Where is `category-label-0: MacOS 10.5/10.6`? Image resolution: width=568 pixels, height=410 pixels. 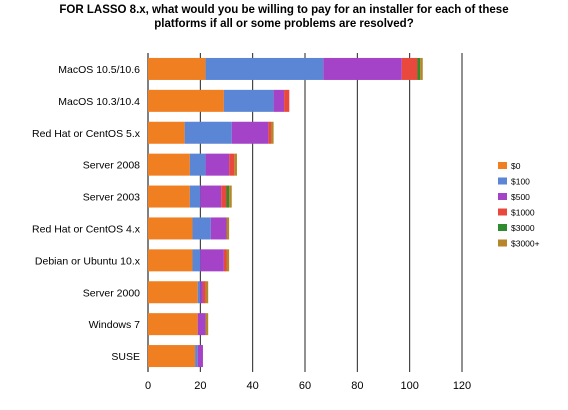 category-label-0: MacOS 10.5/10.6 is located at coordinates (99, 70).